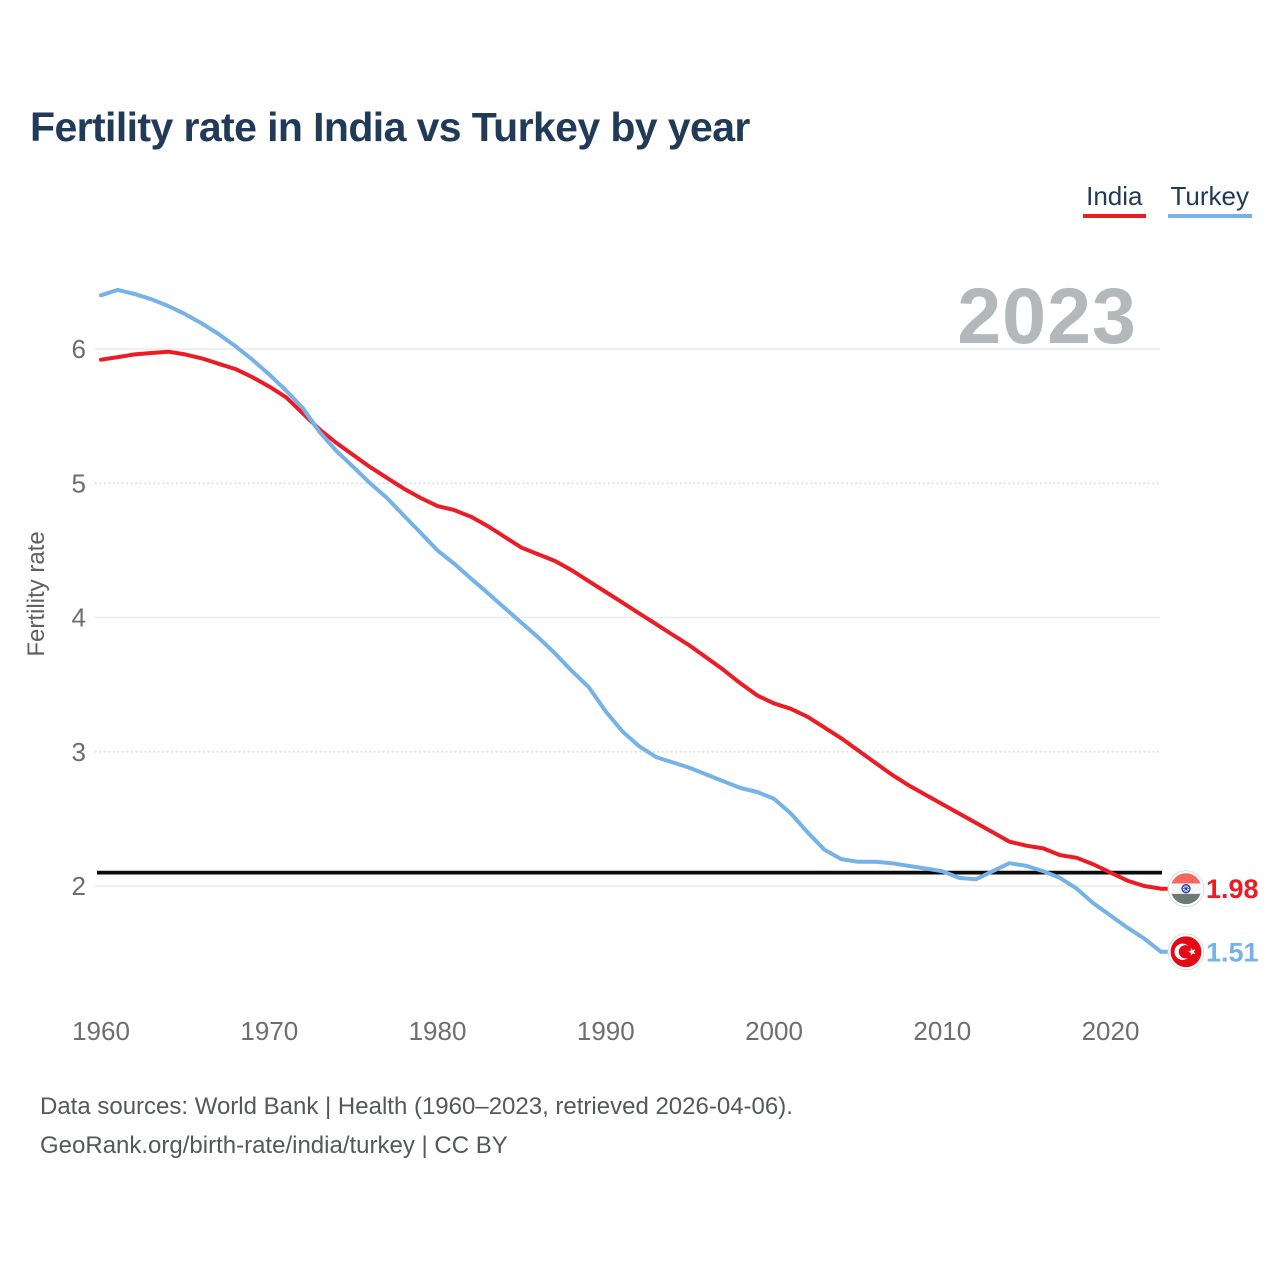 This screenshot has height=1280, width=1280. Describe the element at coordinates (36, 593) in the screenshot. I see `y-axis-title: Fertility rate` at that location.